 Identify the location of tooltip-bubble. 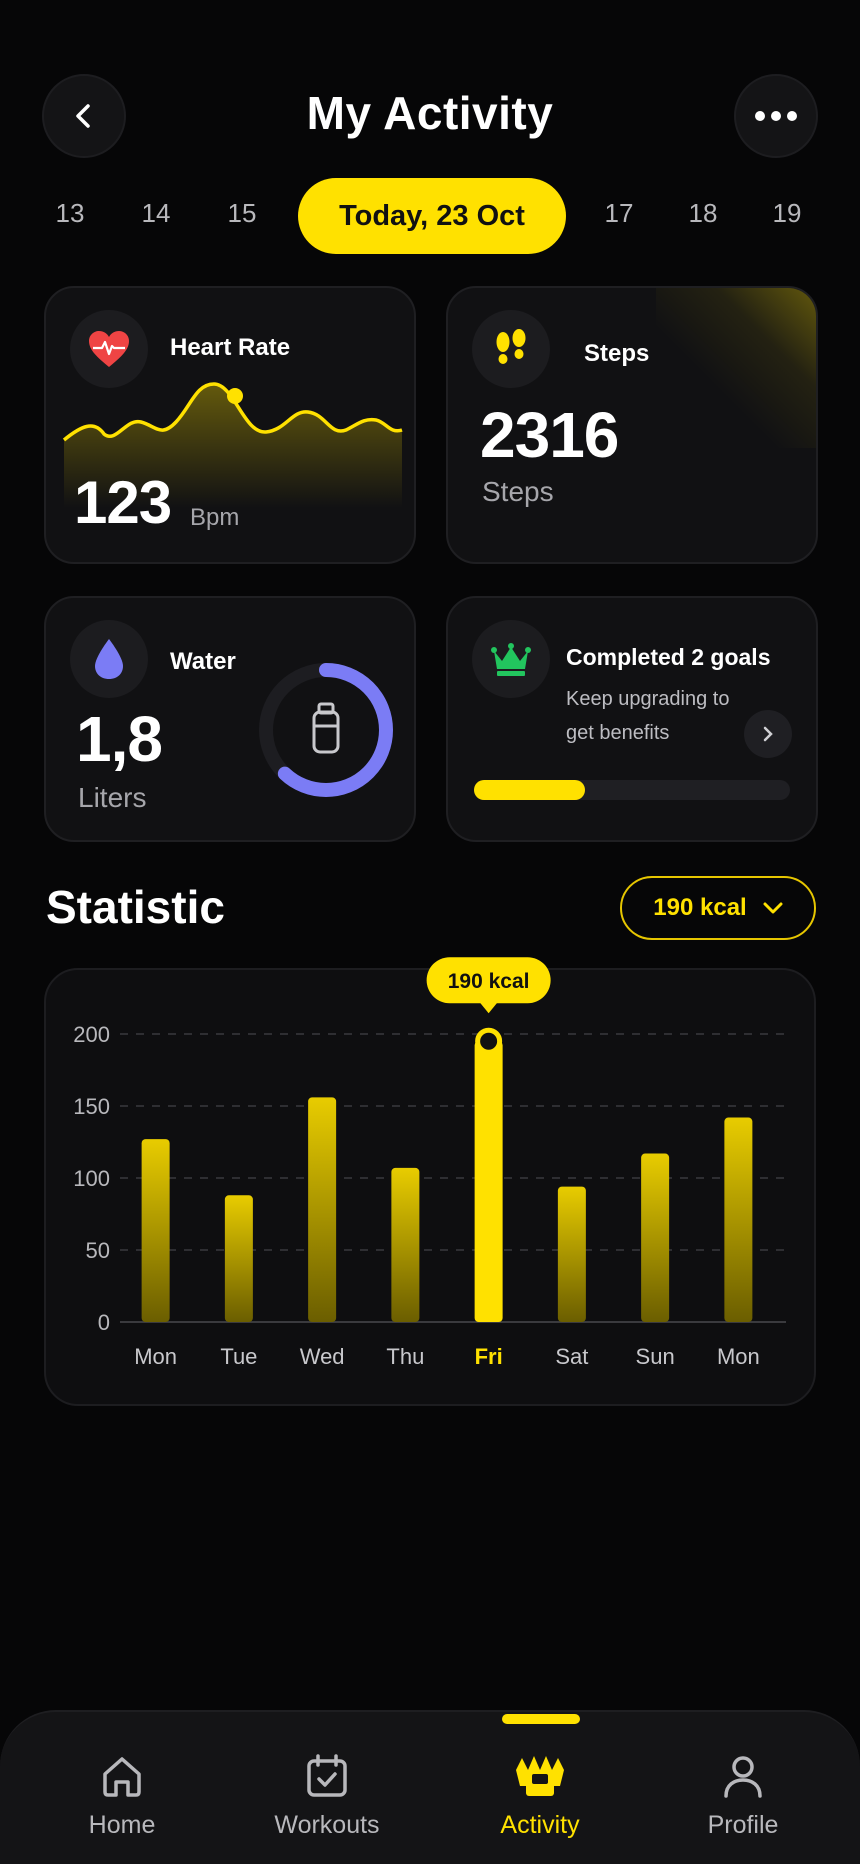
(488, 980).